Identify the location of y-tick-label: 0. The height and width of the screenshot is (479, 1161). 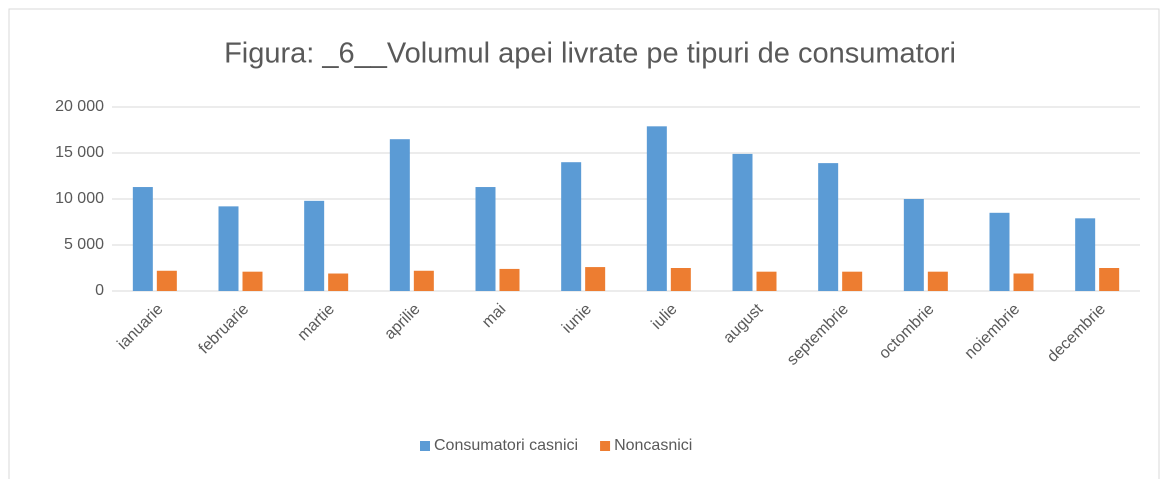
(99, 290).